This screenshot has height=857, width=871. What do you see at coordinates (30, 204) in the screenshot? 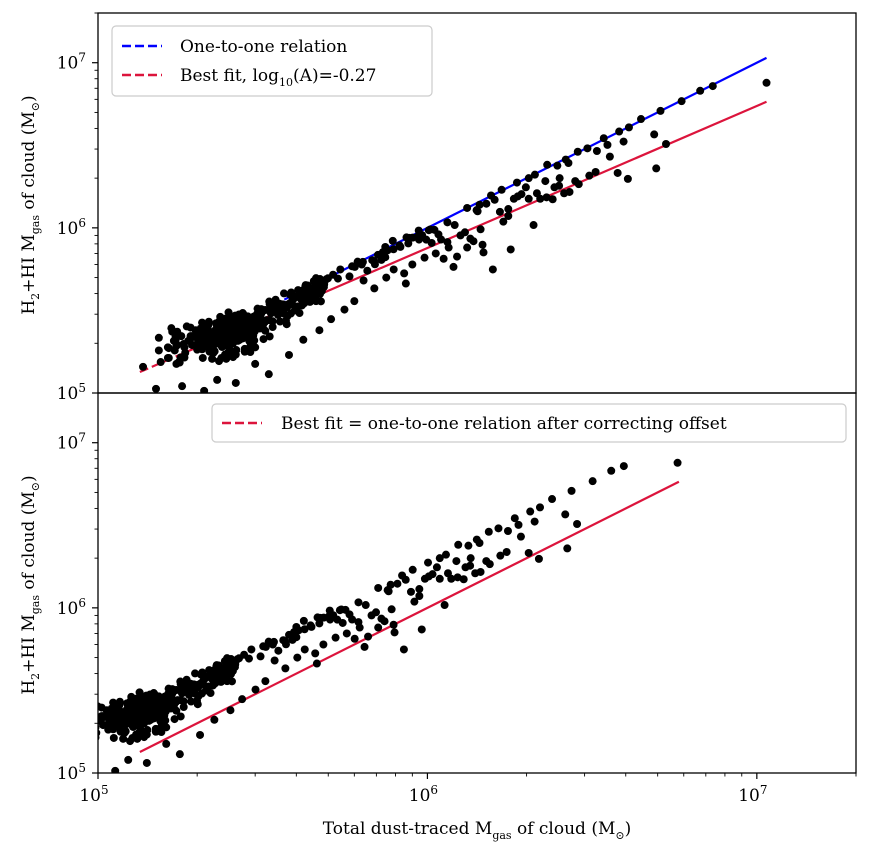
I see `top-y-axis-label: H2+HI Mgas of cloud (M⊙)` at bounding box center [30, 204].